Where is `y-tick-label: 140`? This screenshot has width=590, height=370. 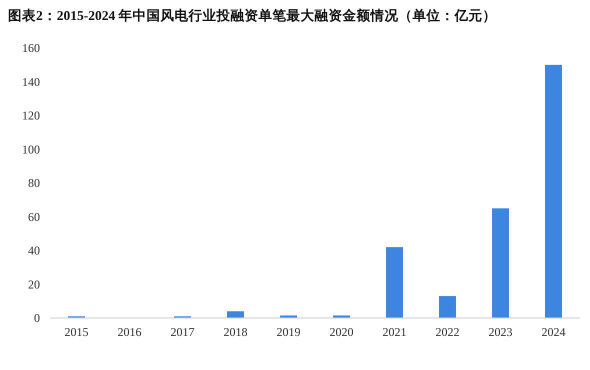 y-tick-label: 140 is located at coordinates (31, 81).